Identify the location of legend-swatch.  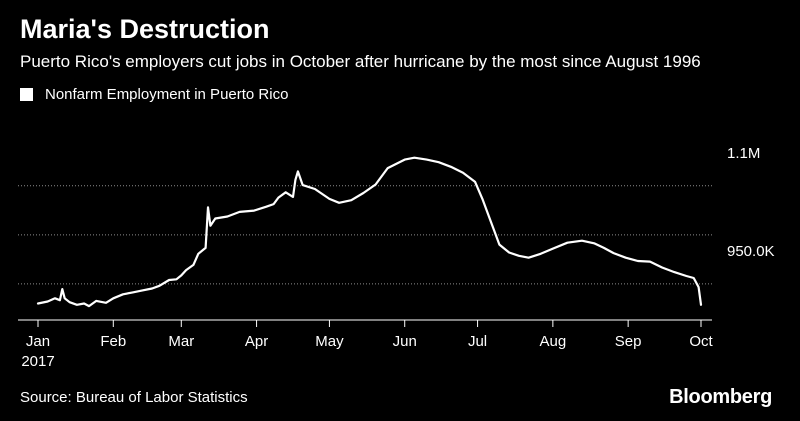
(26, 94).